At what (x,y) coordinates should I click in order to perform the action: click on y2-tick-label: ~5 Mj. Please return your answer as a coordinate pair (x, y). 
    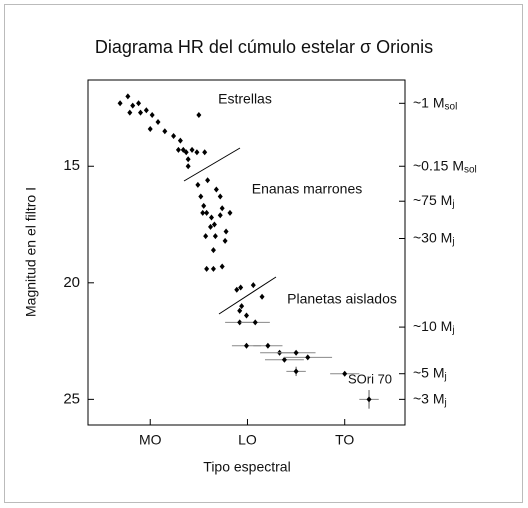
    Looking at the image, I should click on (430, 373).